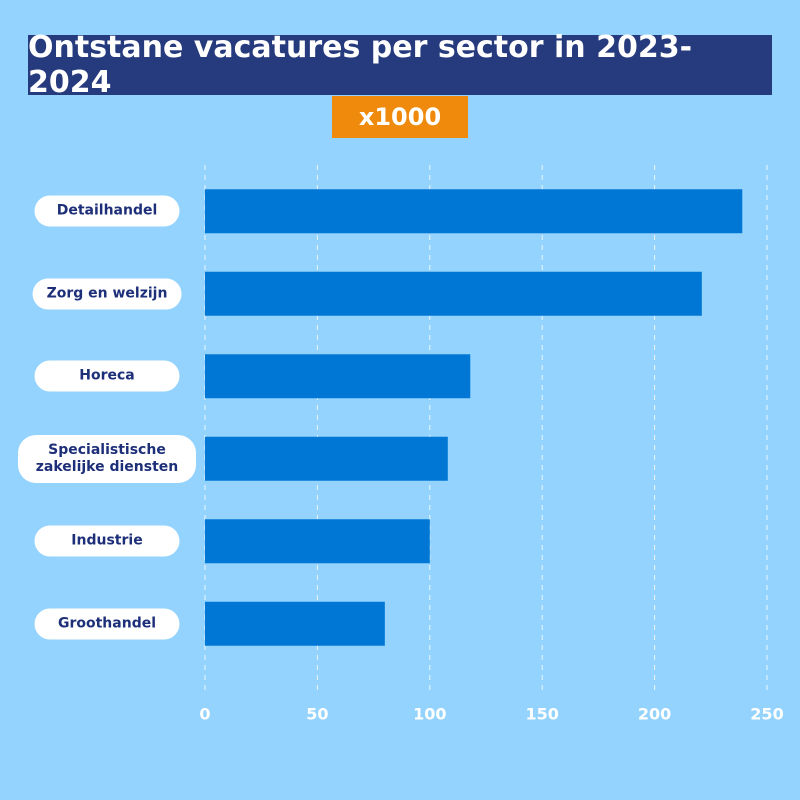 This screenshot has width=800, height=800. I want to click on chart-subtitle: x1000, so click(400, 117).